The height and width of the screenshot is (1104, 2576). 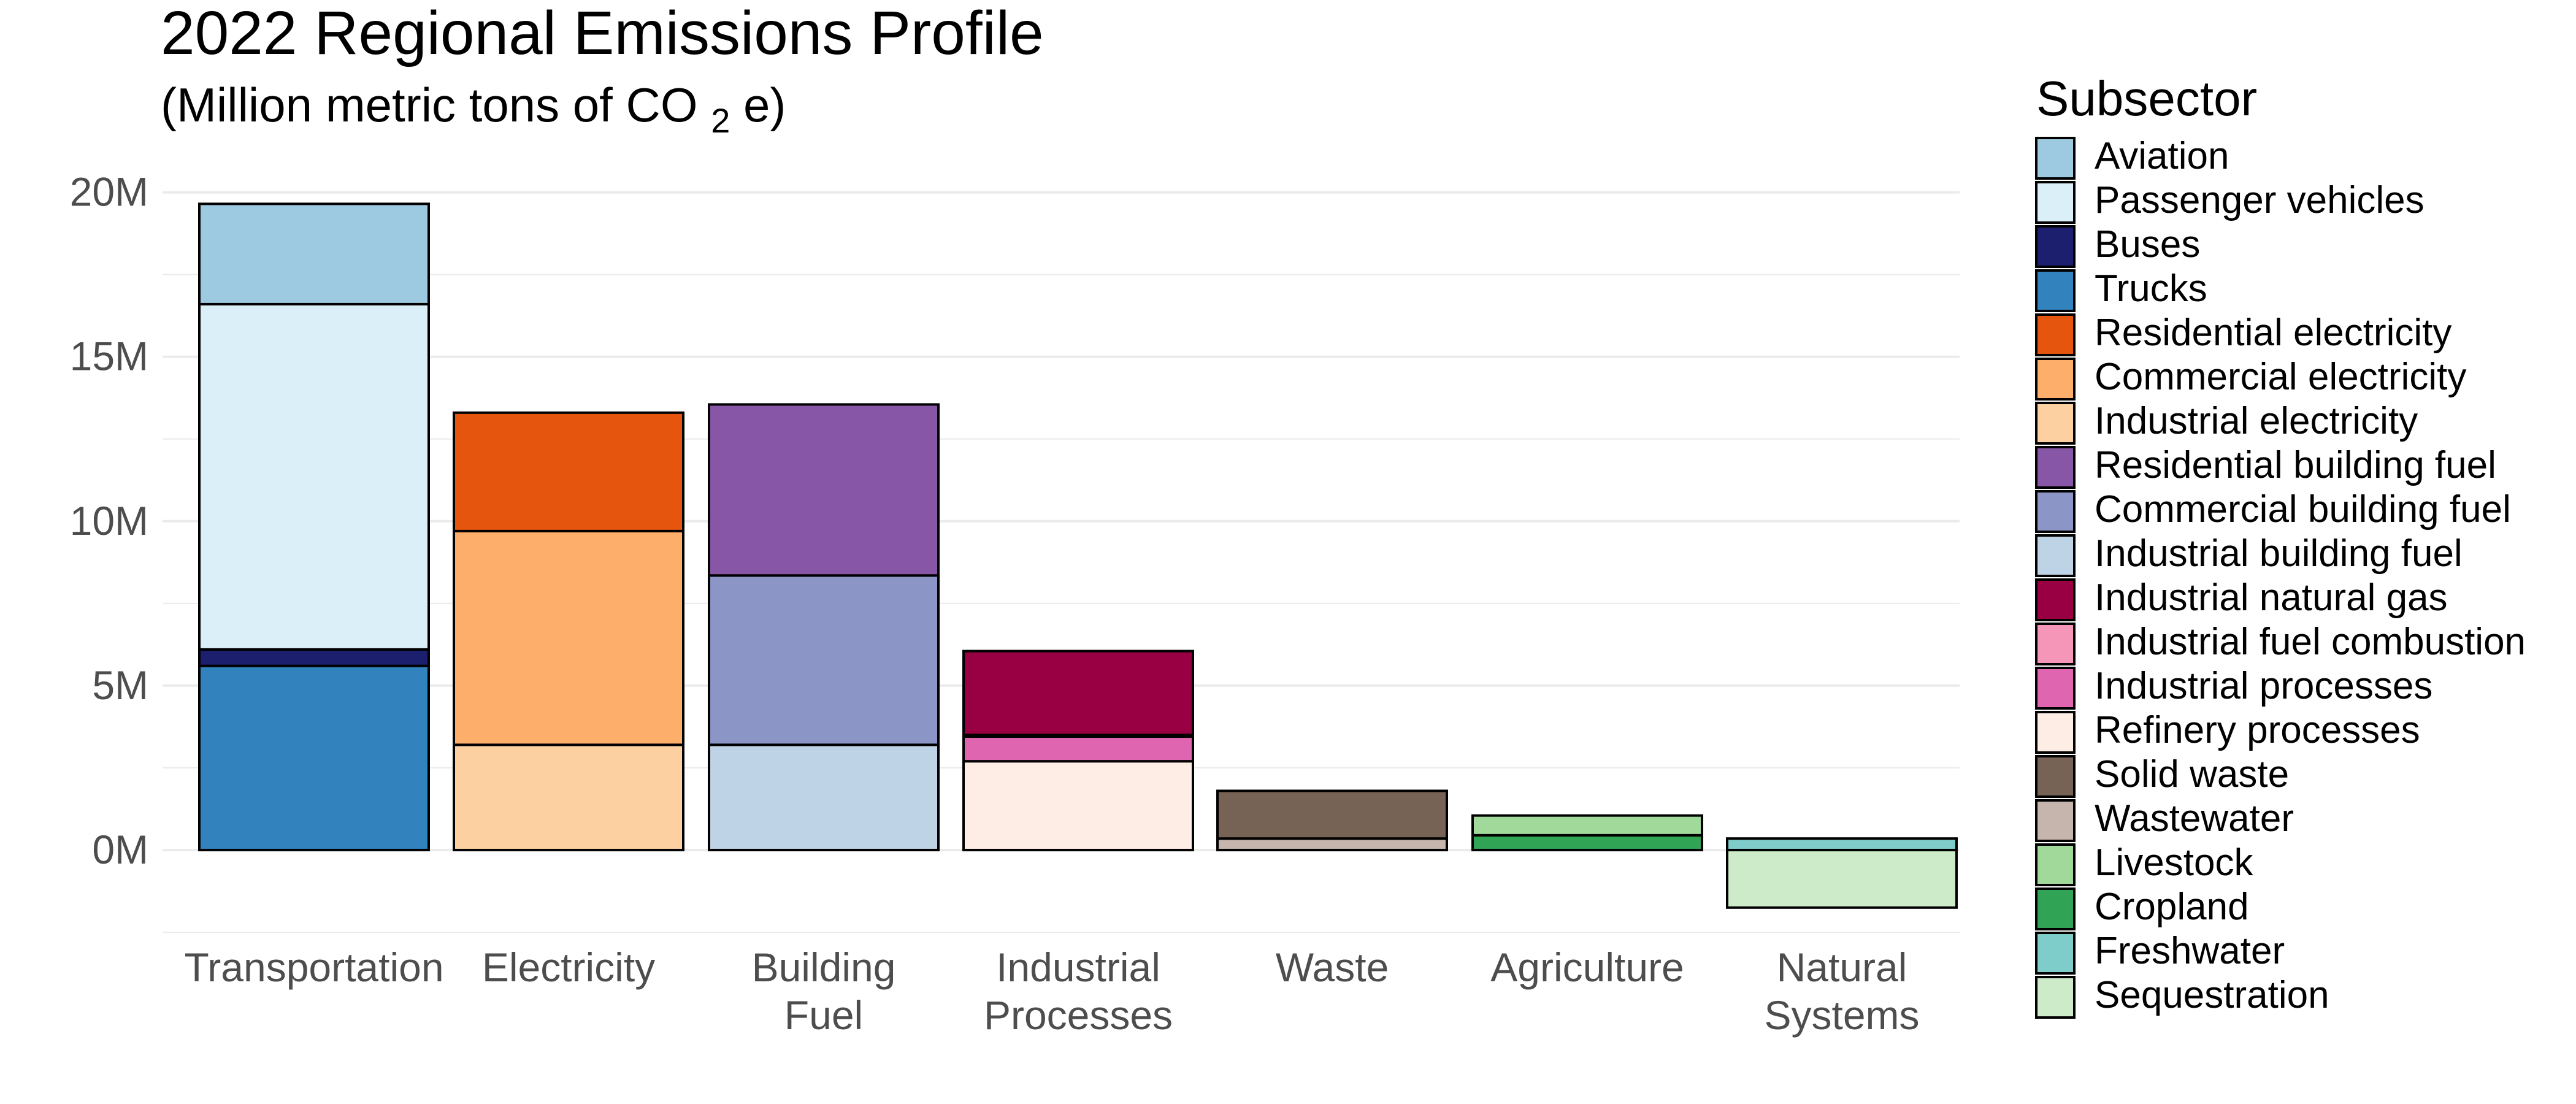 I want to click on legend-label: Commercial building fuel, so click(x=2303, y=509).